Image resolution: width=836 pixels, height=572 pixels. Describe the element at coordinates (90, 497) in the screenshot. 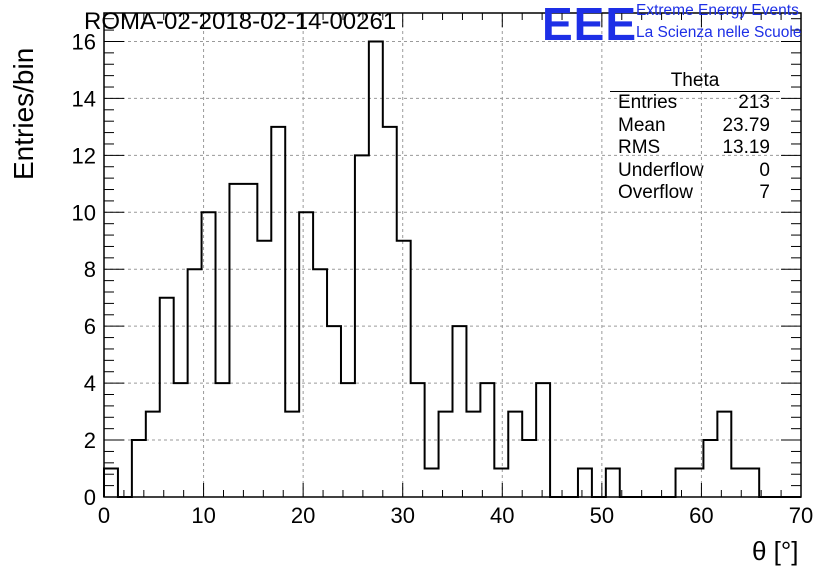

I see `y-tick-label: 0` at that location.